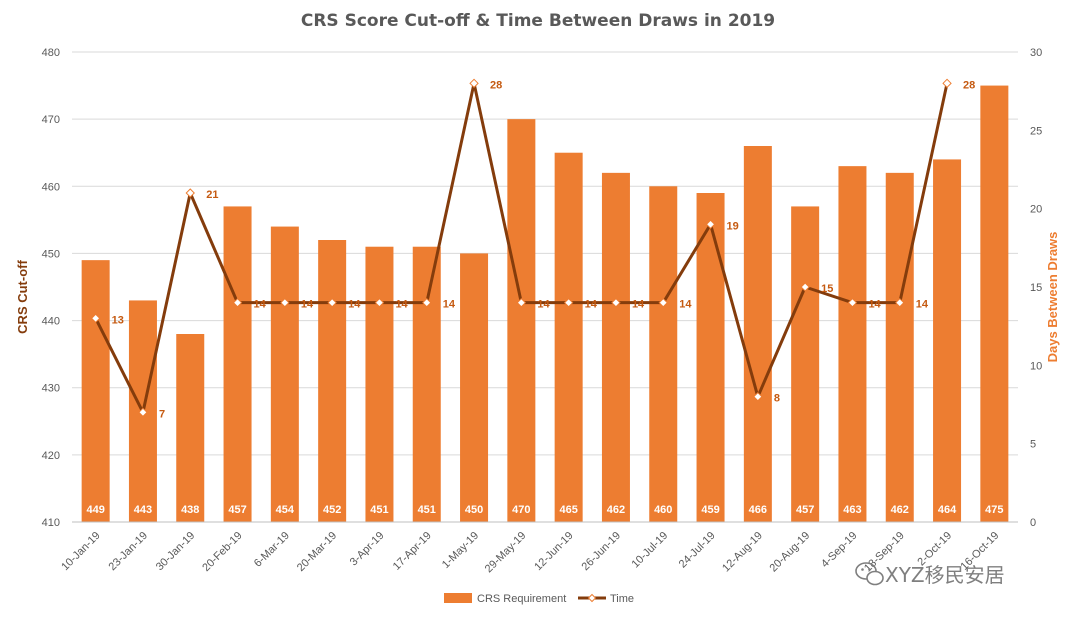 The image size is (1080, 621). What do you see at coordinates (81, 552) in the screenshot?
I see `x-tick-label: 10-Jan-19` at bounding box center [81, 552].